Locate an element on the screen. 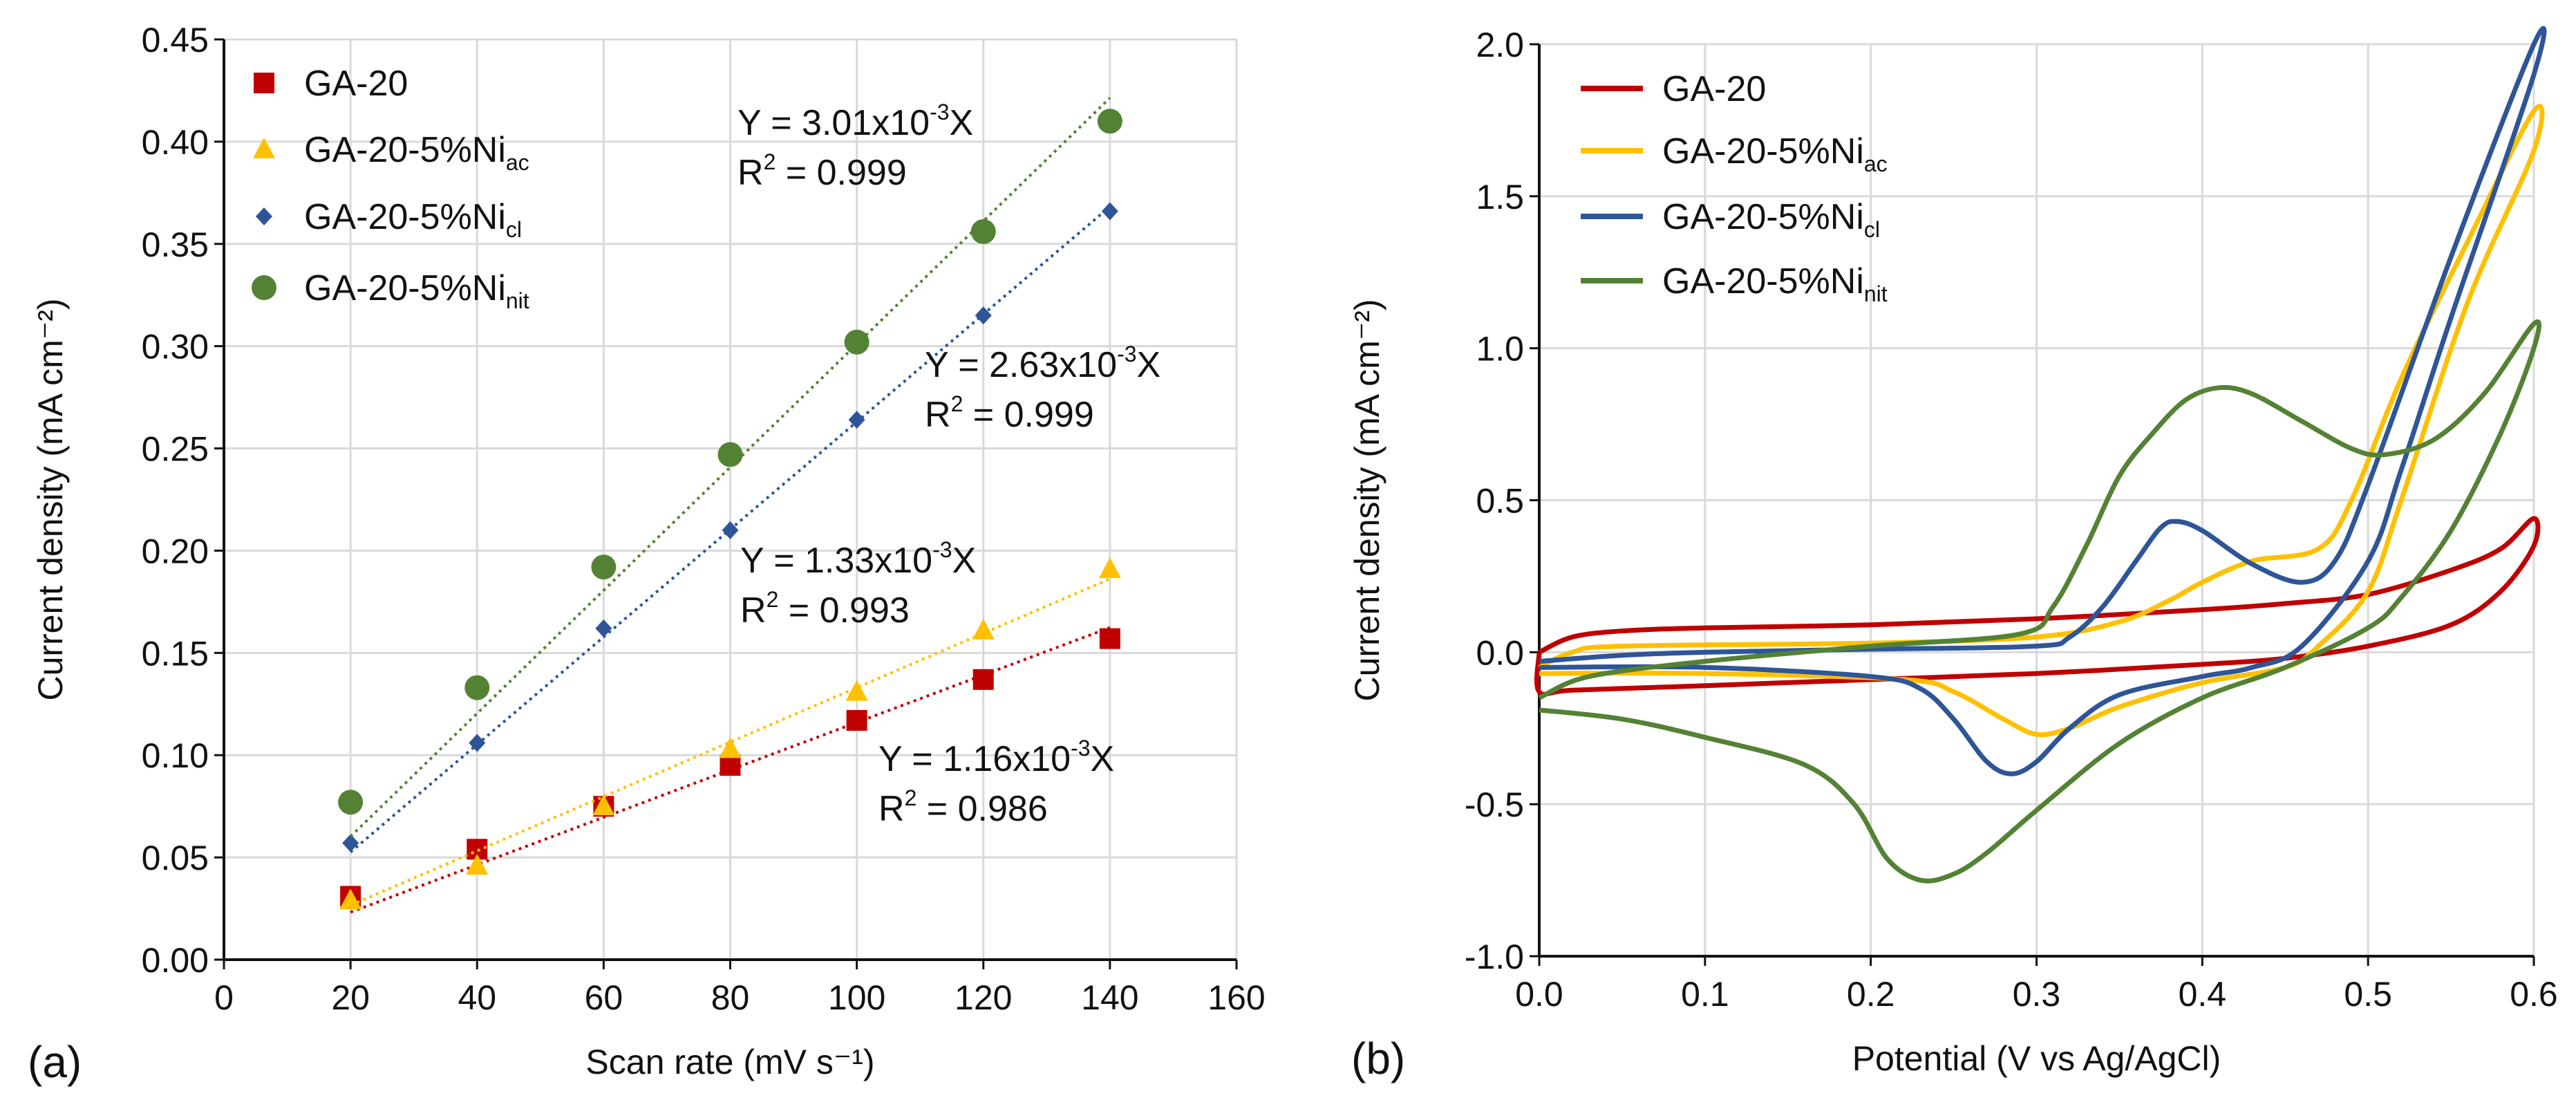 The width and height of the screenshot is (2576, 1118). a-x-tick-label: 60 is located at coordinates (604, 997).